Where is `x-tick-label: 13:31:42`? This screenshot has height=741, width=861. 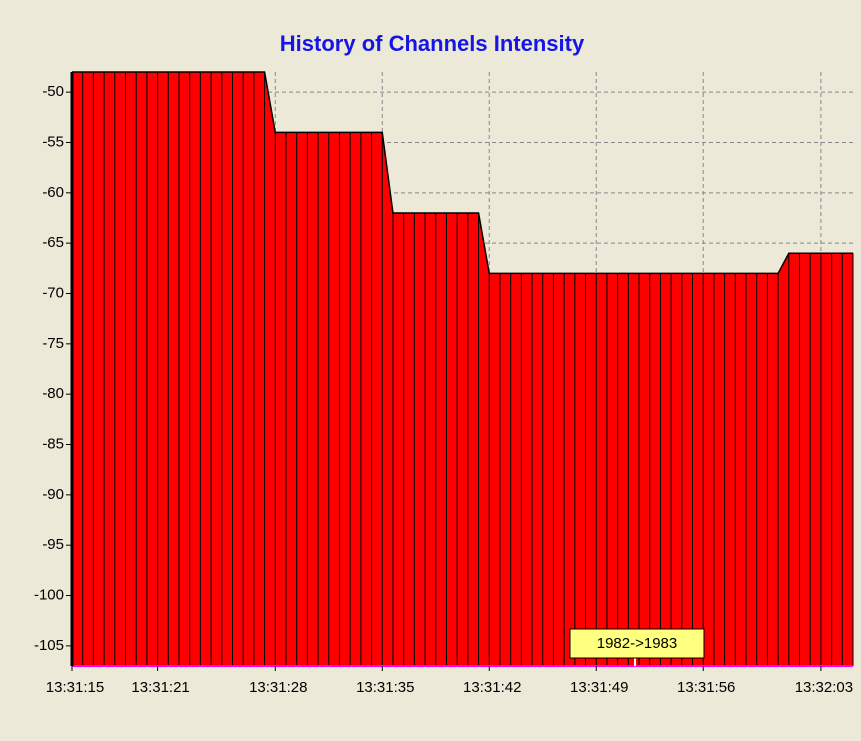
x-tick-label: 13:31:42 is located at coordinates (492, 687).